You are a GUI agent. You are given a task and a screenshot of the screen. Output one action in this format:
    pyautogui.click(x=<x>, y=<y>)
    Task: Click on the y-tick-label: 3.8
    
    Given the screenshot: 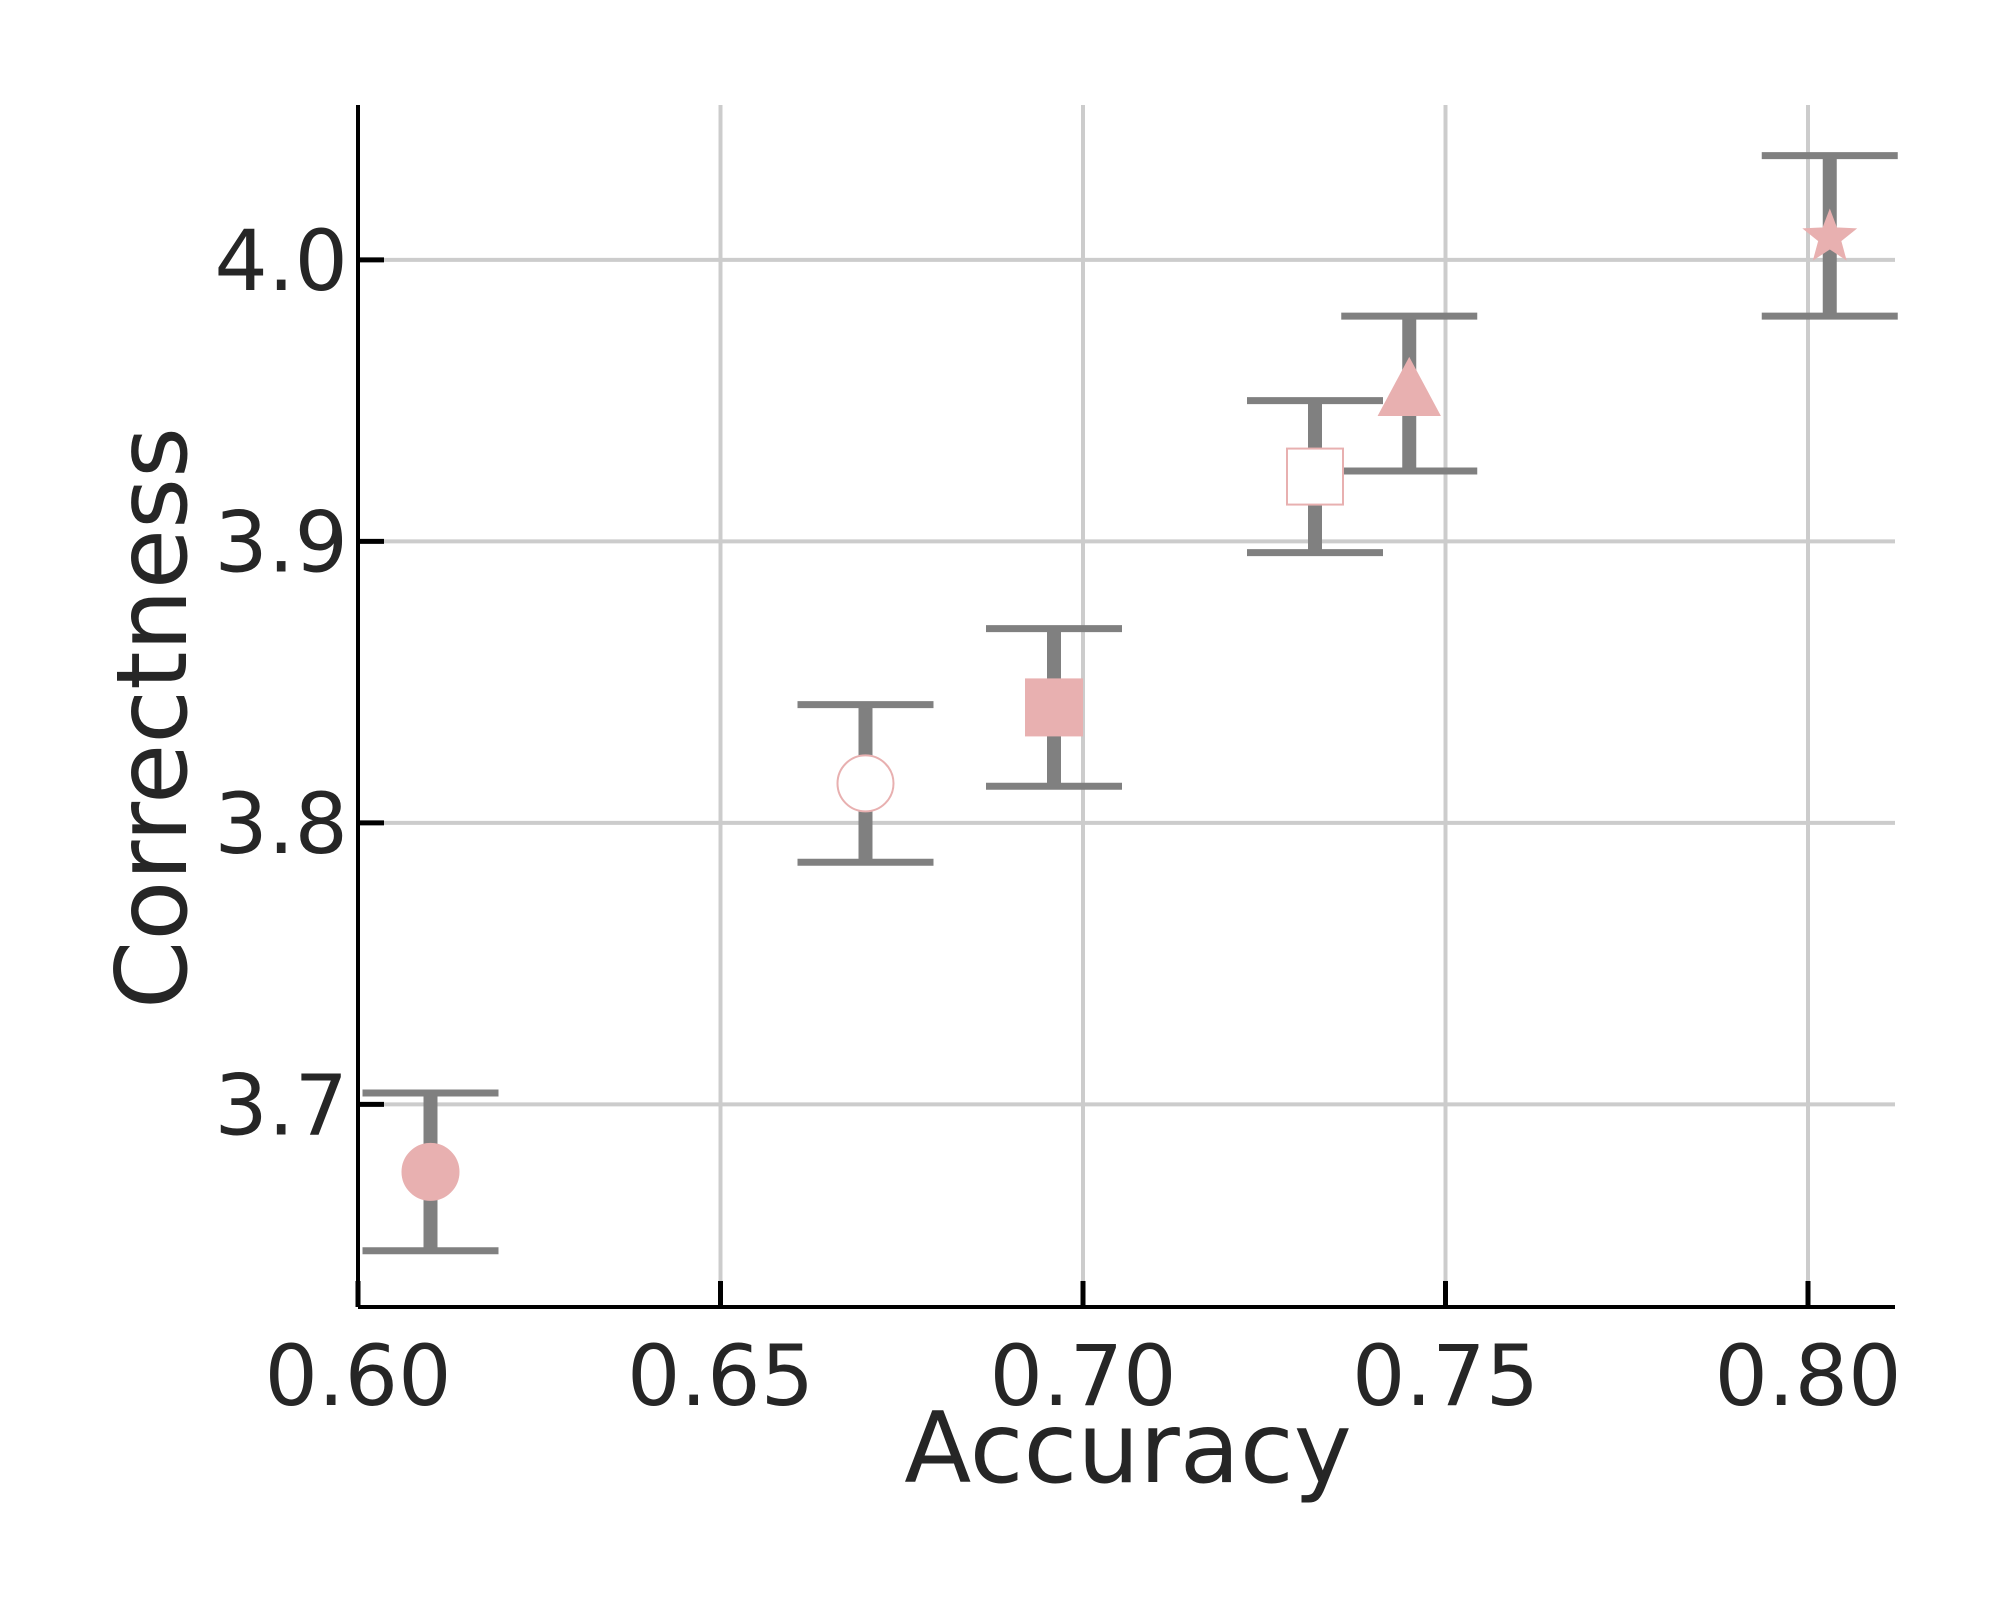 What is the action you would take?
    pyautogui.click(x=281, y=824)
    